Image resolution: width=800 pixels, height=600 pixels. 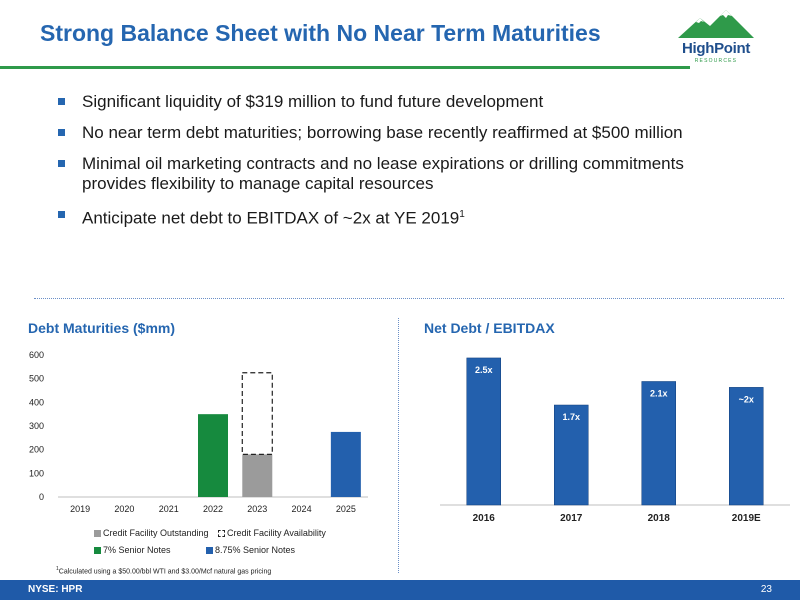 I want to click on x-tick-label: 2021, so click(x=169, y=509).